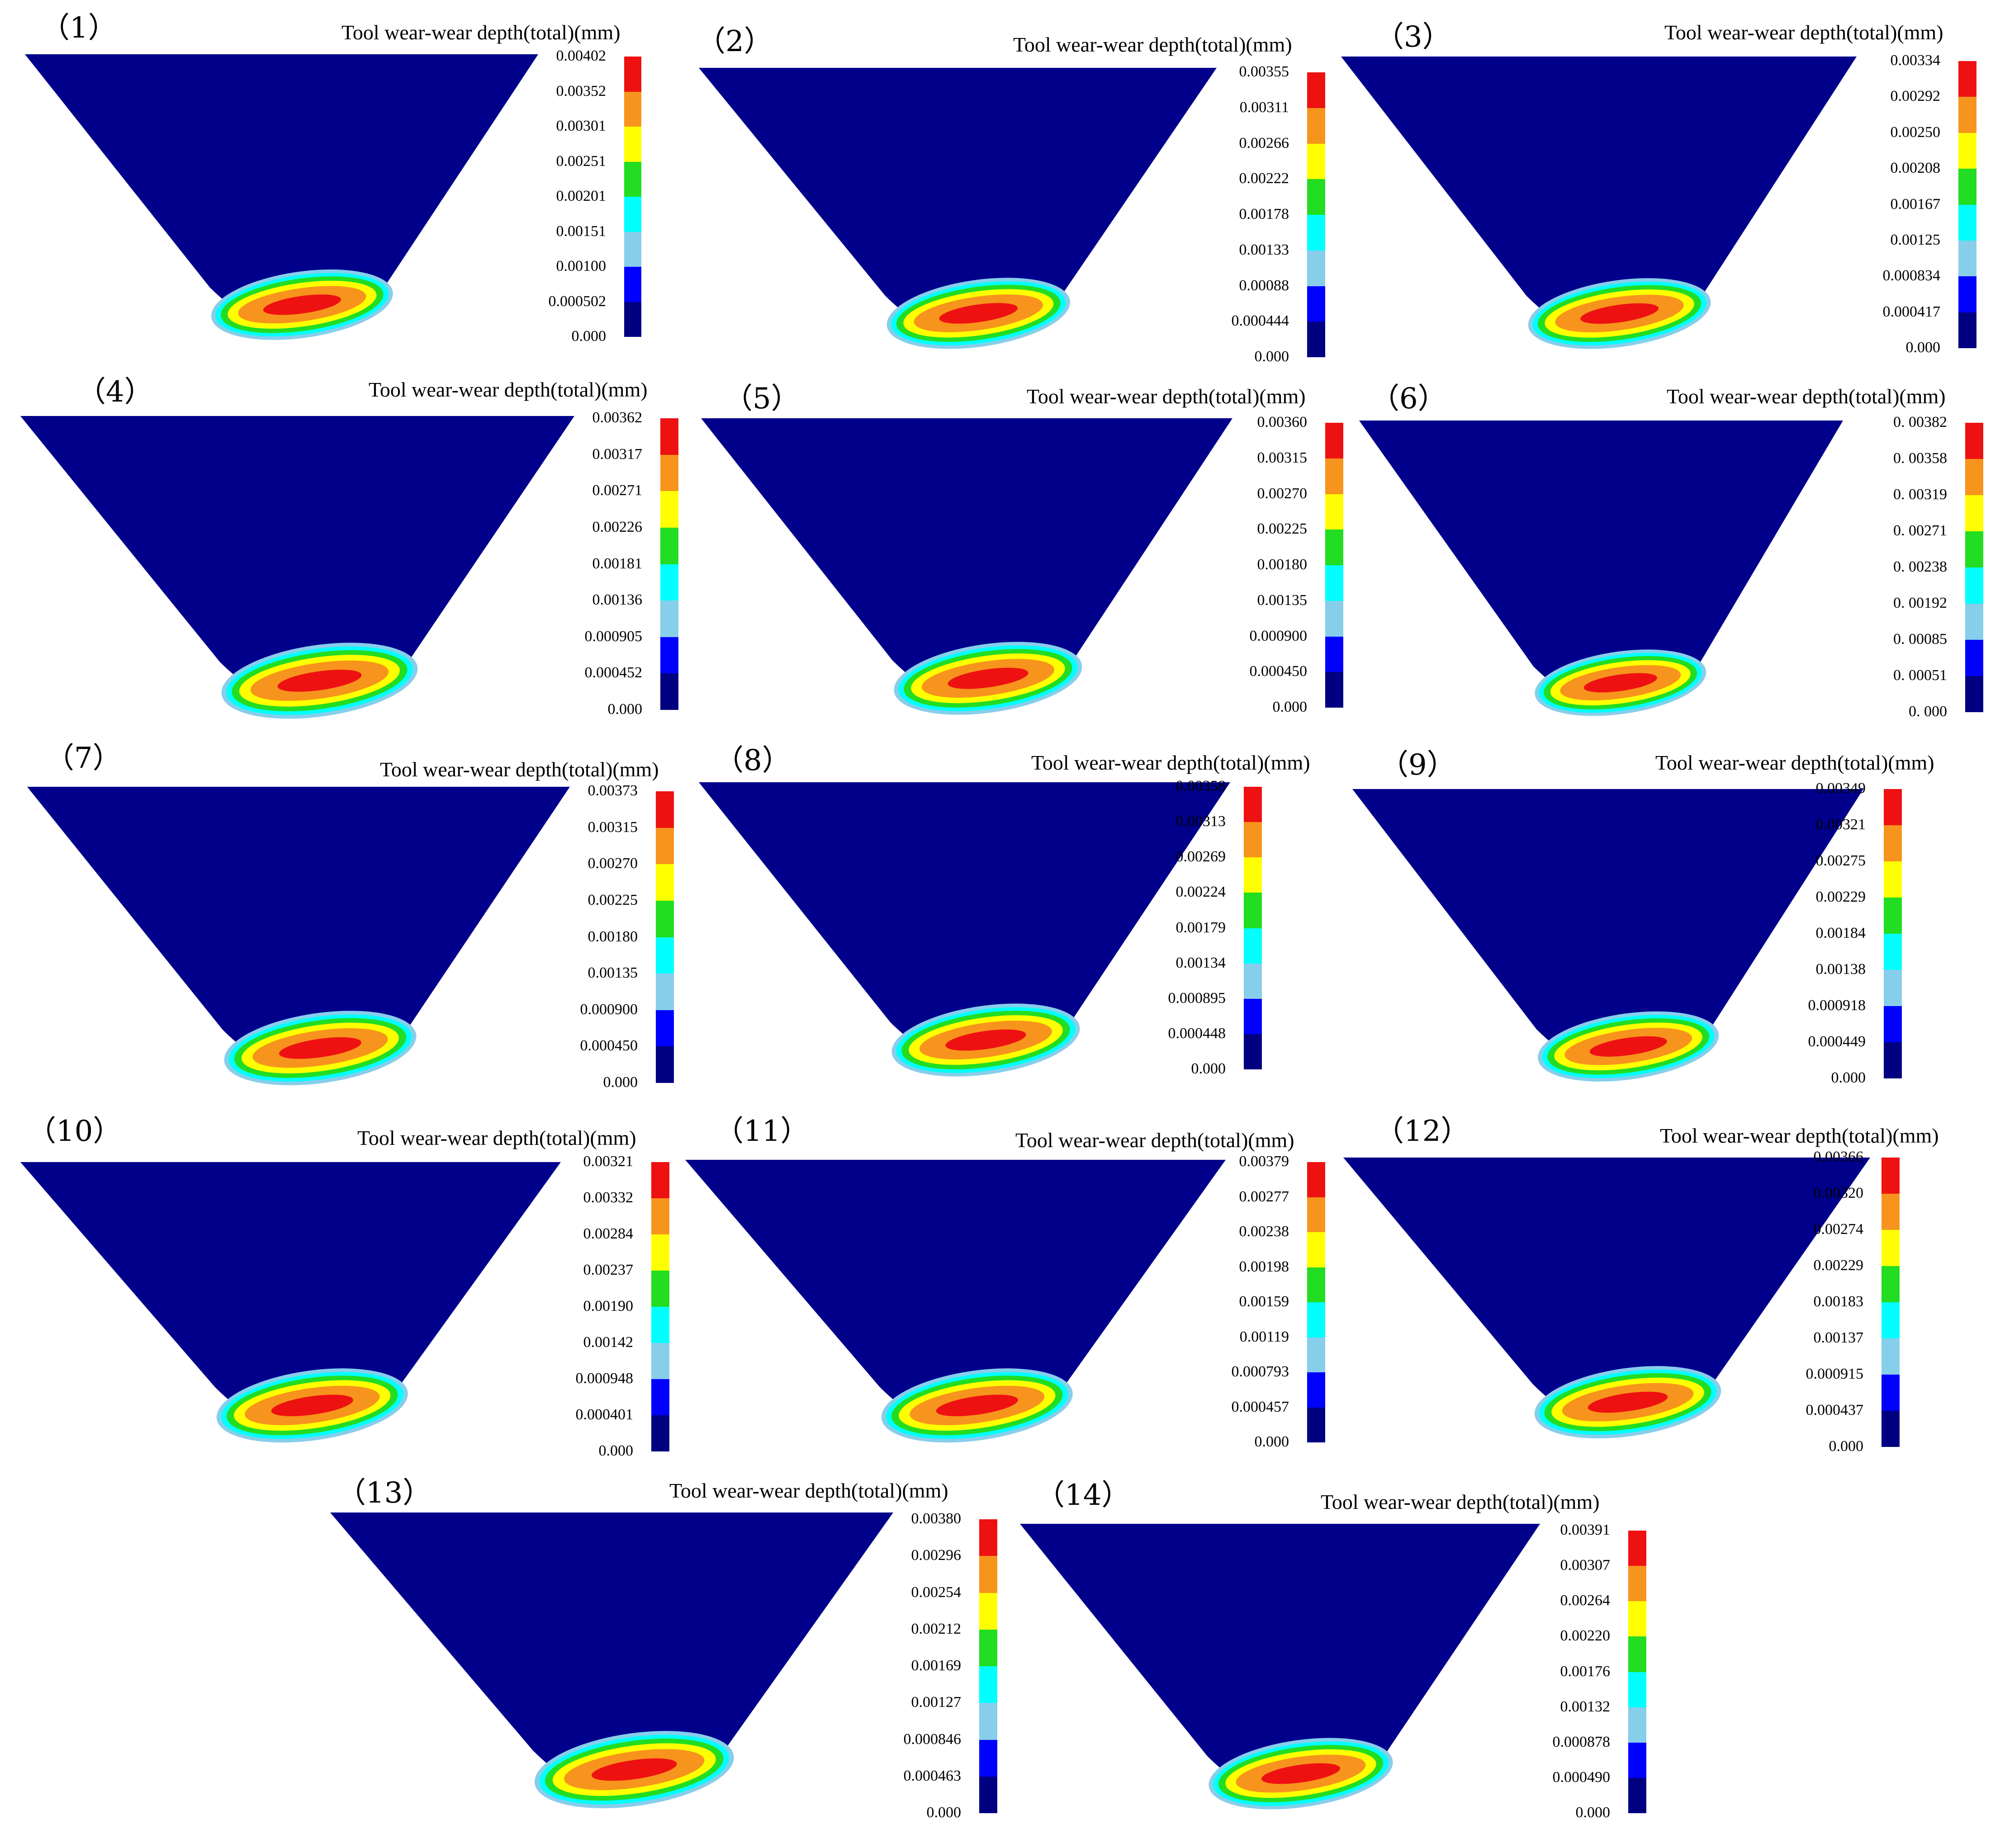  I want to click on colorbar-tick-label: 0.00135, so click(1282, 600).